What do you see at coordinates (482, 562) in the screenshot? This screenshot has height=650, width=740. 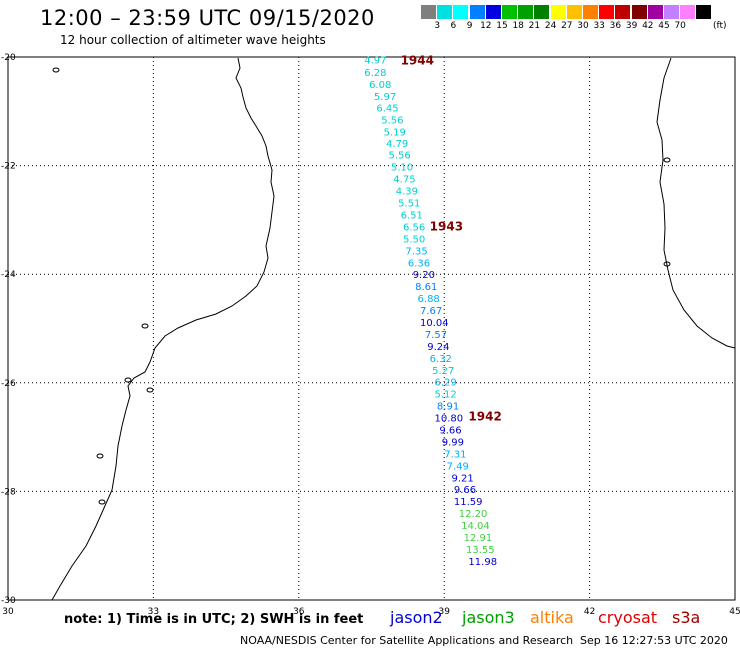 I see `swh-value: 11.98` at bounding box center [482, 562].